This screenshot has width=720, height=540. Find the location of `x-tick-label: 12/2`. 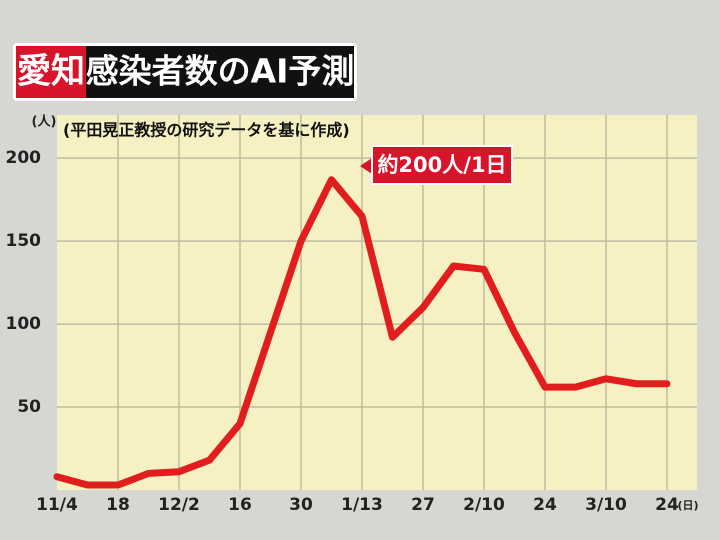

x-tick-label: 12/2 is located at coordinates (179, 505).